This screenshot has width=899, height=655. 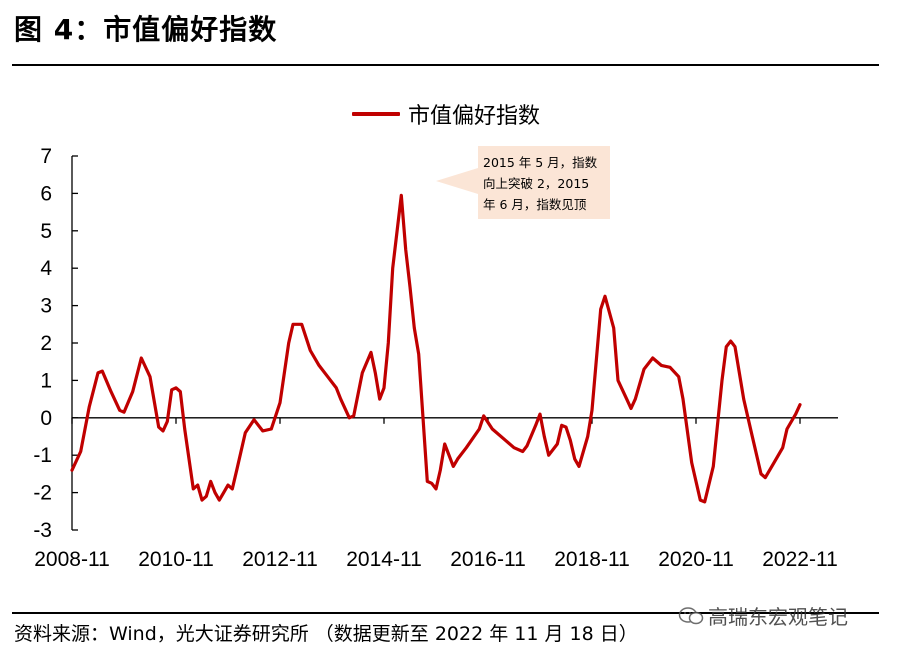 What do you see at coordinates (488, 559) in the screenshot?
I see `x-tick-label: 2016-11` at bounding box center [488, 559].